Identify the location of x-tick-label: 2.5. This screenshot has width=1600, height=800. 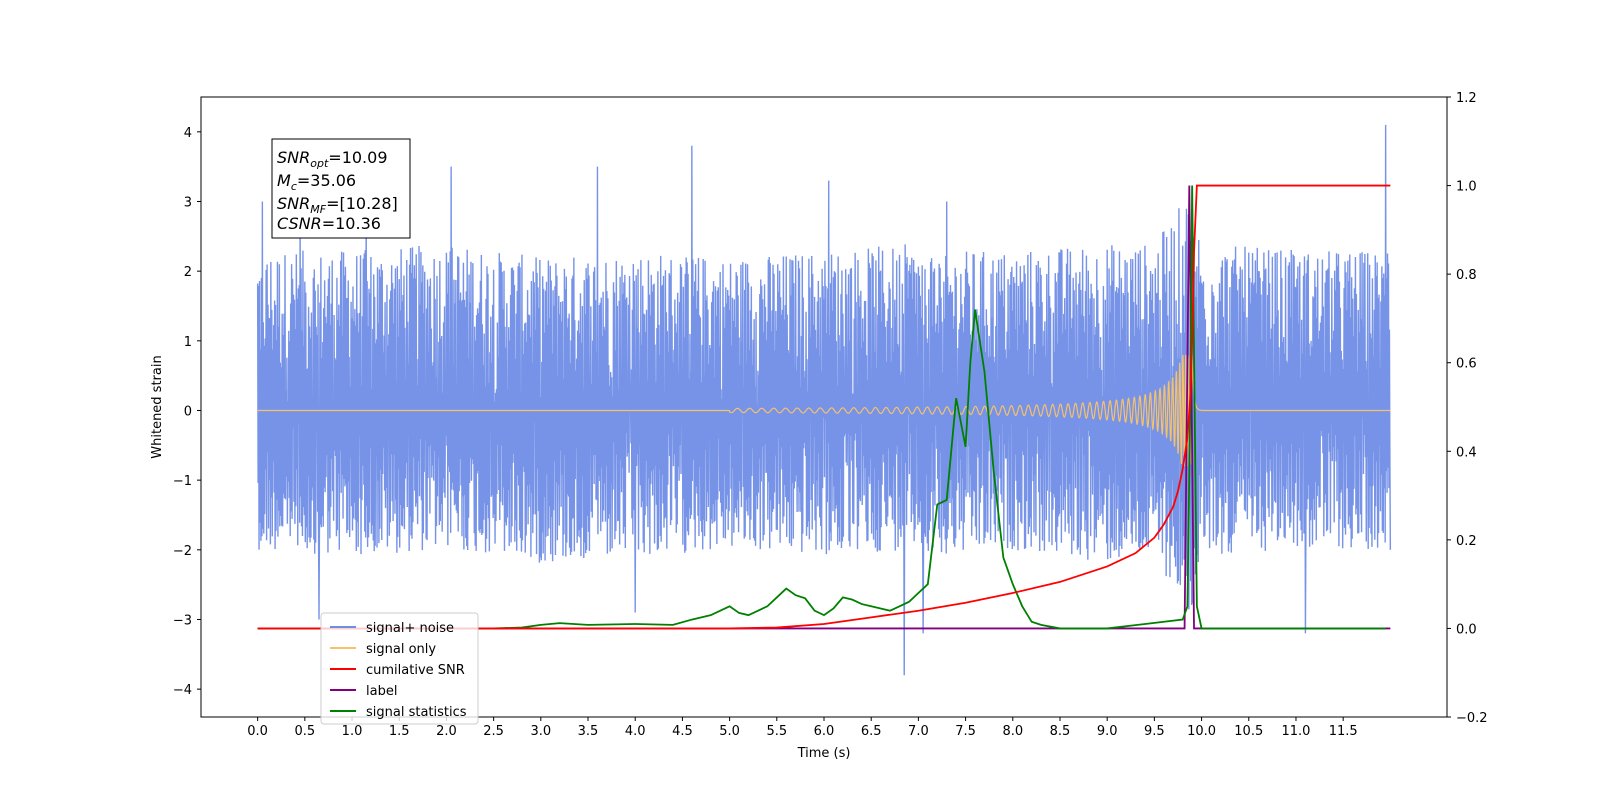
(493, 731).